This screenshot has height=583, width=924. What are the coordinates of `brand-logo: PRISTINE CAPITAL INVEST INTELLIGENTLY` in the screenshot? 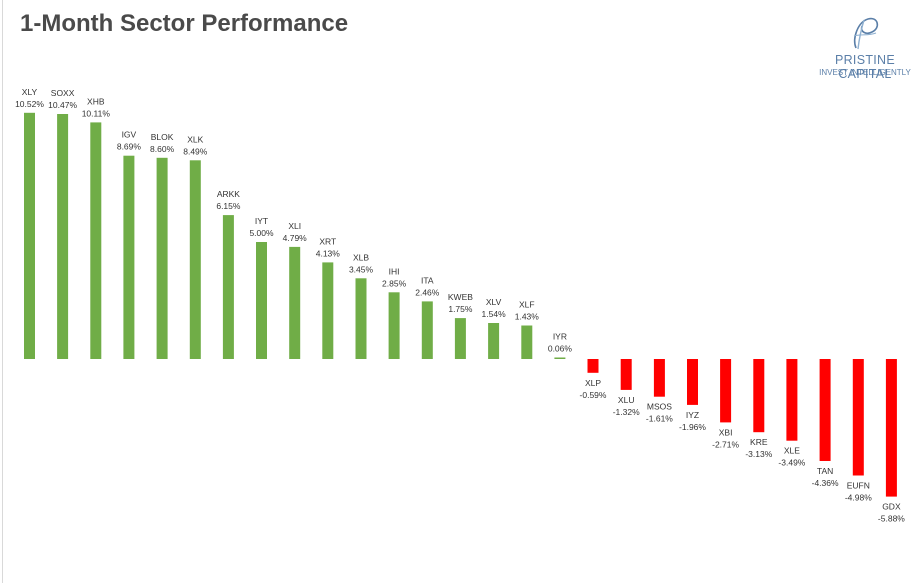 It's located at (865, 47).